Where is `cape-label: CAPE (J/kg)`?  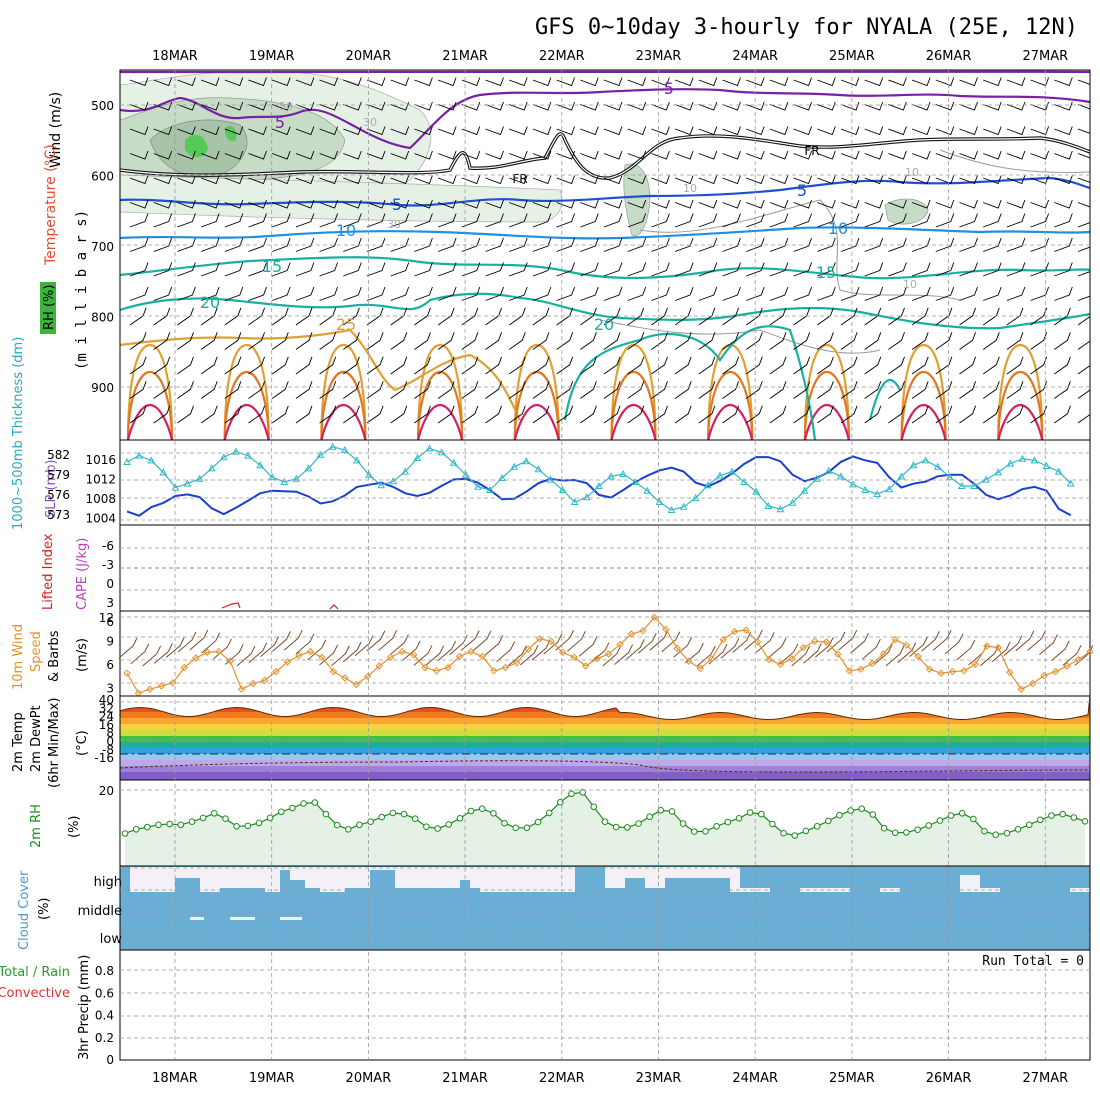
cape-label: CAPE (J/kg) is located at coordinates (82, 574).